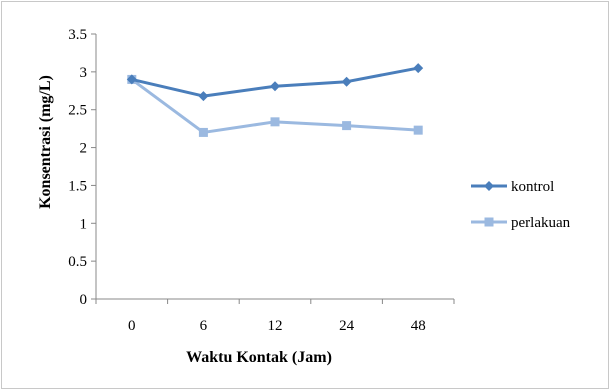  Describe the element at coordinates (275, 326) in the screenshot. I see `x-tick-label: 12` at that location.